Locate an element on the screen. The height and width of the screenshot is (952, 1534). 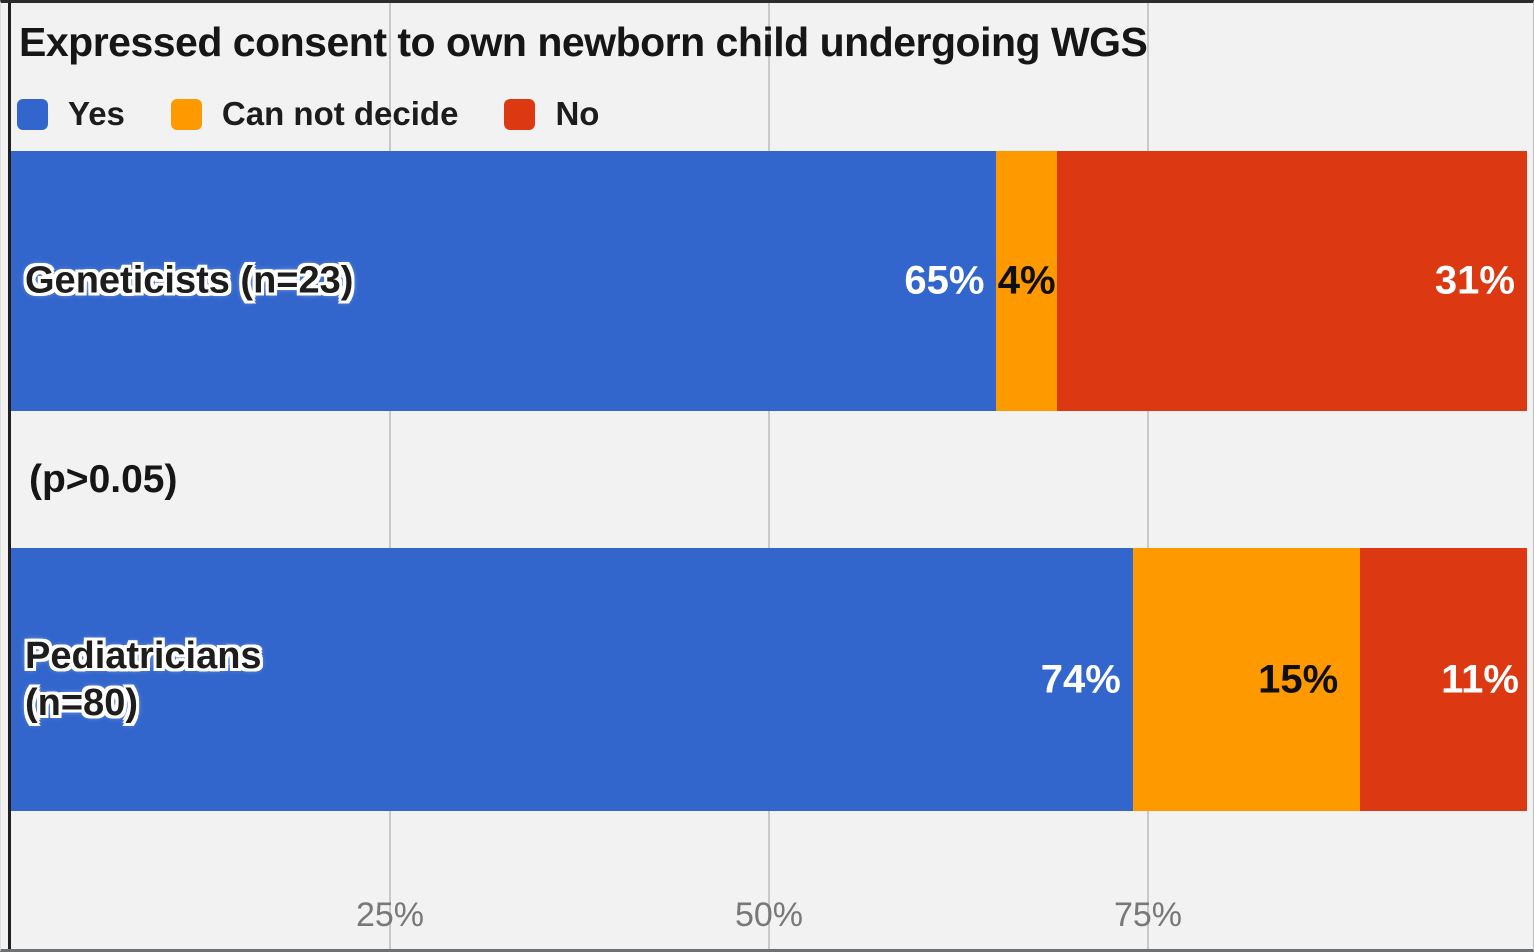
category-label-line2: (n=80) is located at coordinates (81, 702).